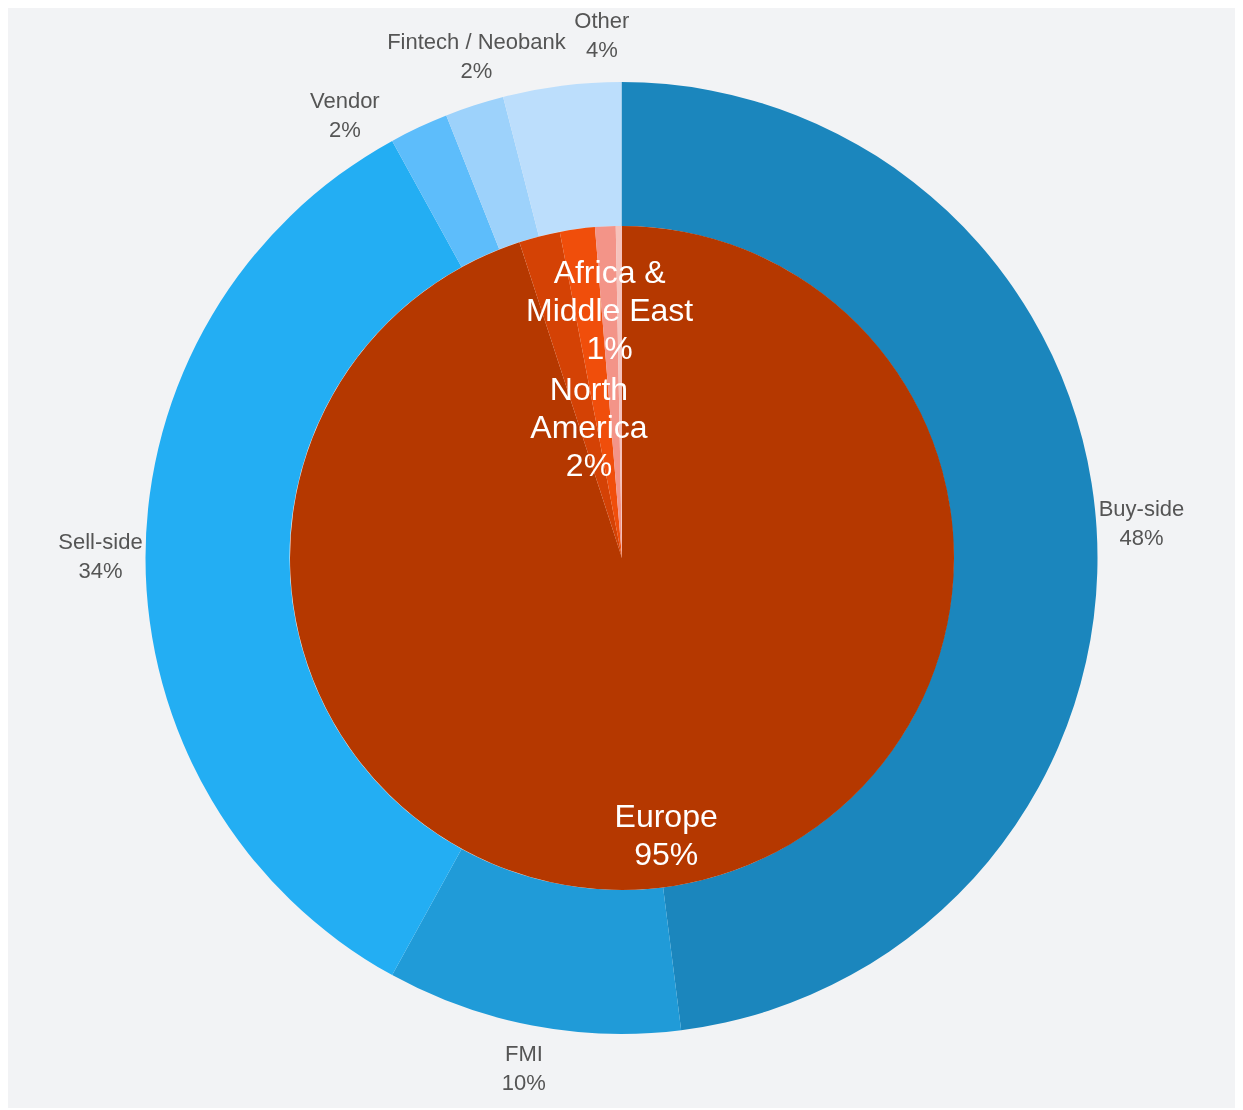 This screenshot has height=1110, width=1243. I want to click on slice-label: Buy-side, so click(1141, 509).